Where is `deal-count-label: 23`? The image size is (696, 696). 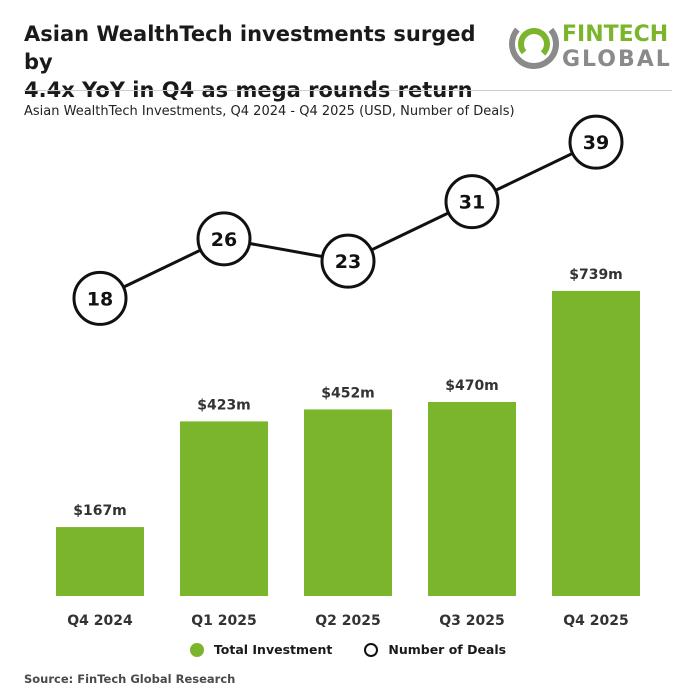
deal-count-label: 23 is located at coordinates (348, 262).